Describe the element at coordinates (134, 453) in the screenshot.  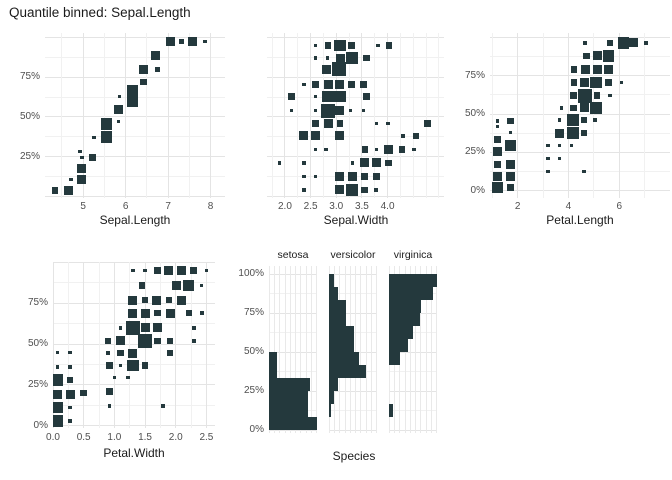
I see `x-axis-title: Petal.Width` at that location.